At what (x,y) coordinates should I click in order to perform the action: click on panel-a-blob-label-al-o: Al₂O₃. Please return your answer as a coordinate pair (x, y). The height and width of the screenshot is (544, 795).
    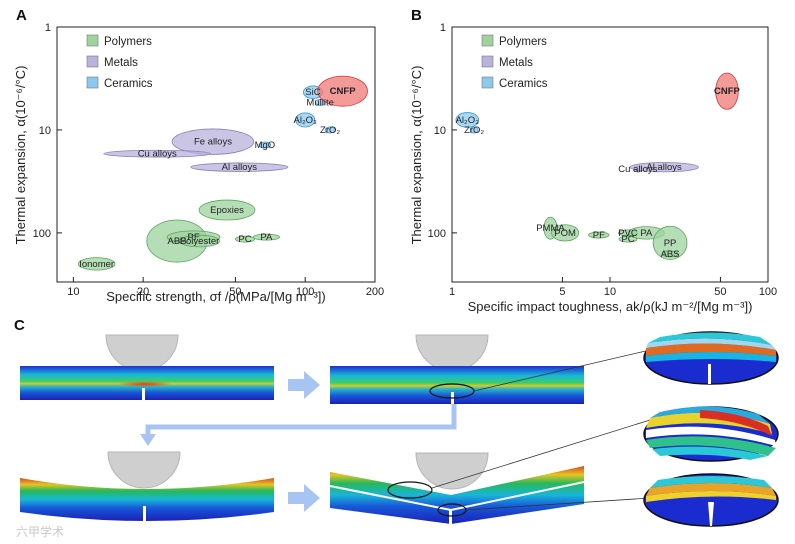
    Looking at the image, I should click on (306, 120).